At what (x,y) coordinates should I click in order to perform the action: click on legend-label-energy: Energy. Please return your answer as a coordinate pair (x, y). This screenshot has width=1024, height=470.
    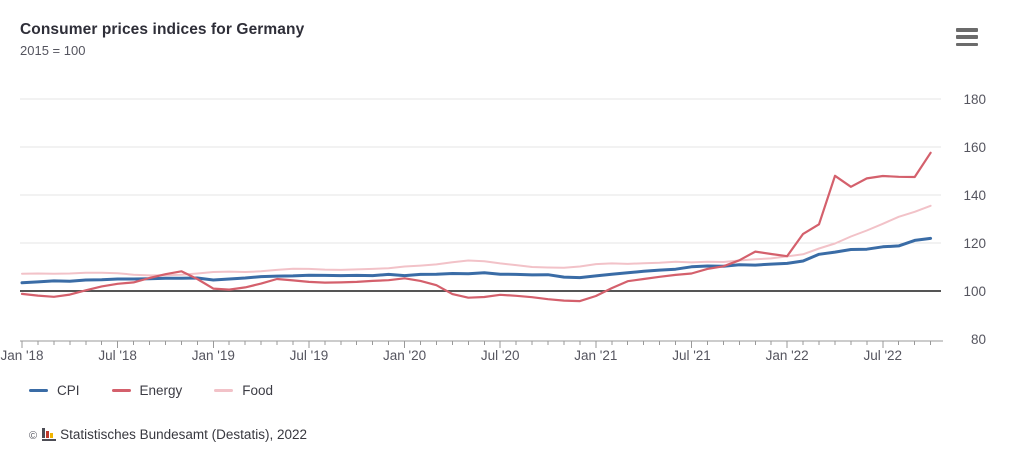
    Looking at the image, I should click on (161, 390).